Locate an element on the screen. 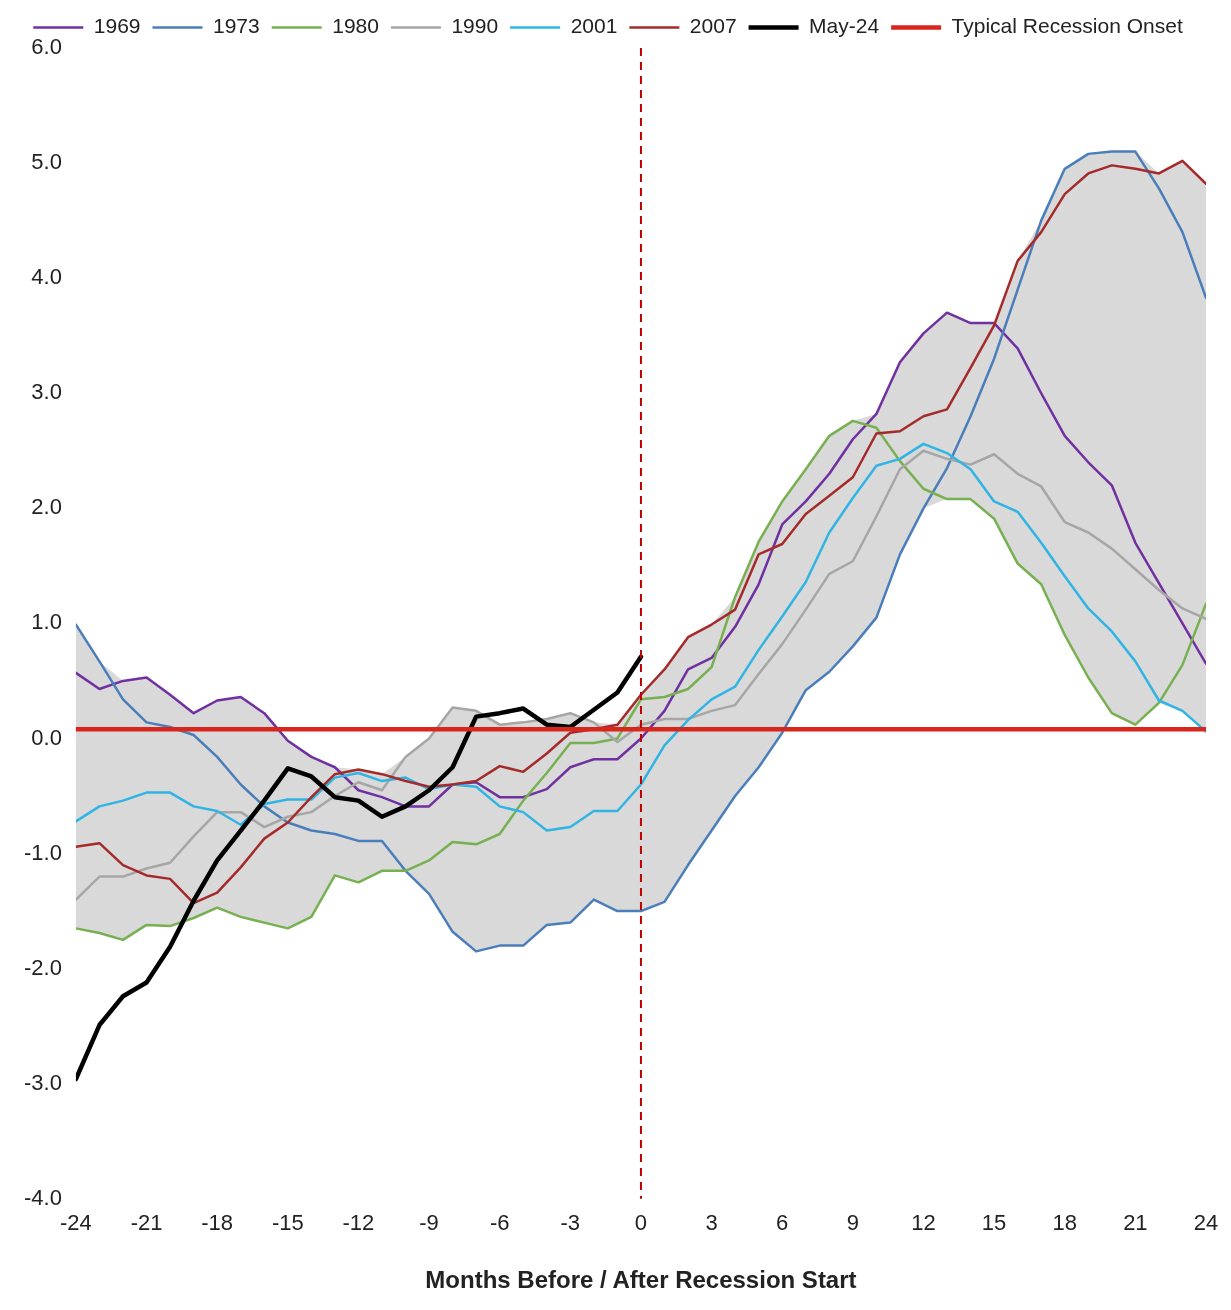 The height and width of the screenshot is (1310, 1231). x-tick-label: -6 is located at coordinates (499, 1223).